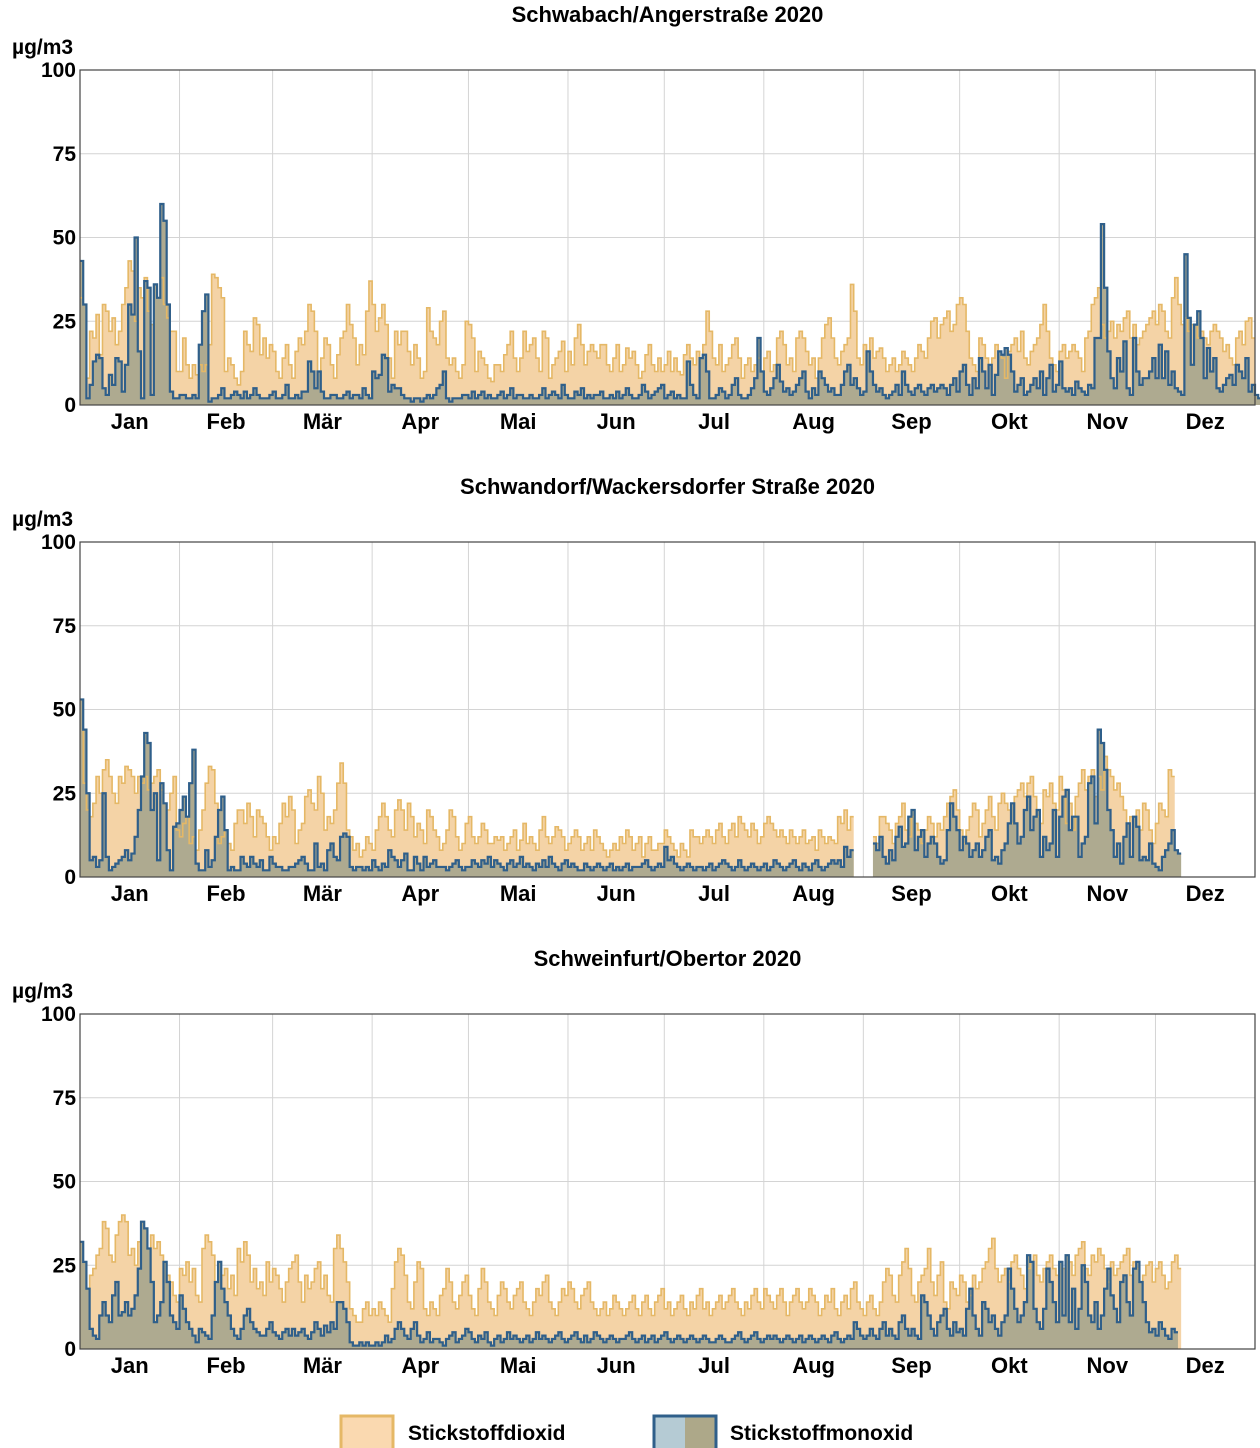  I want to click on legend-swatch-no-left, so click(669, 1432).